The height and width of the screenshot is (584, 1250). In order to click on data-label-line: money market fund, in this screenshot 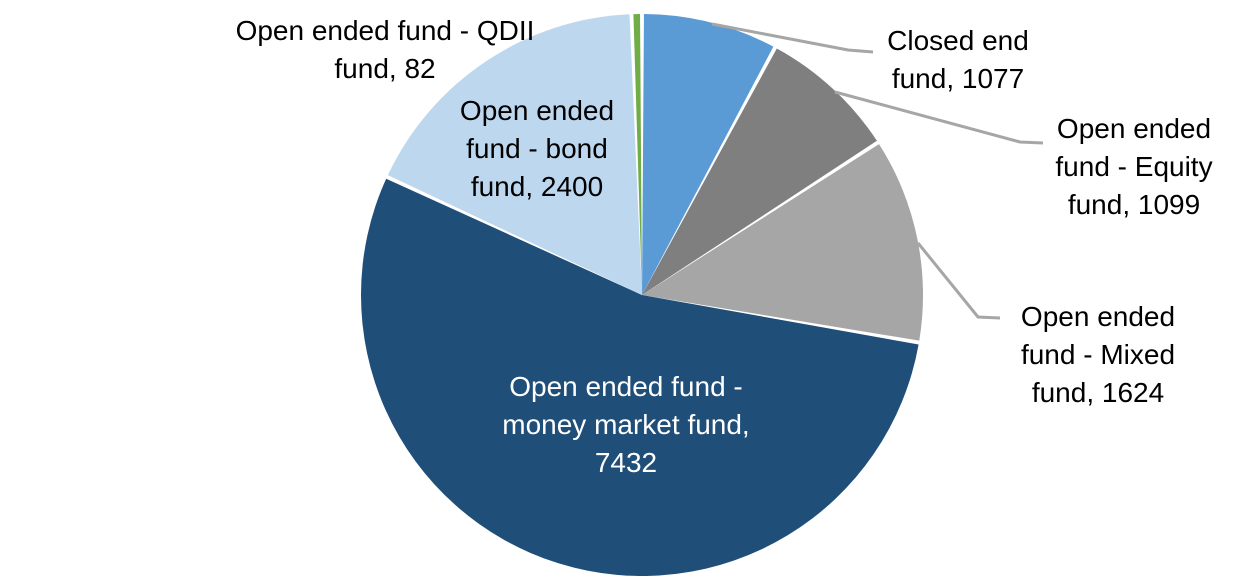, I will do `click(626, 424)`.